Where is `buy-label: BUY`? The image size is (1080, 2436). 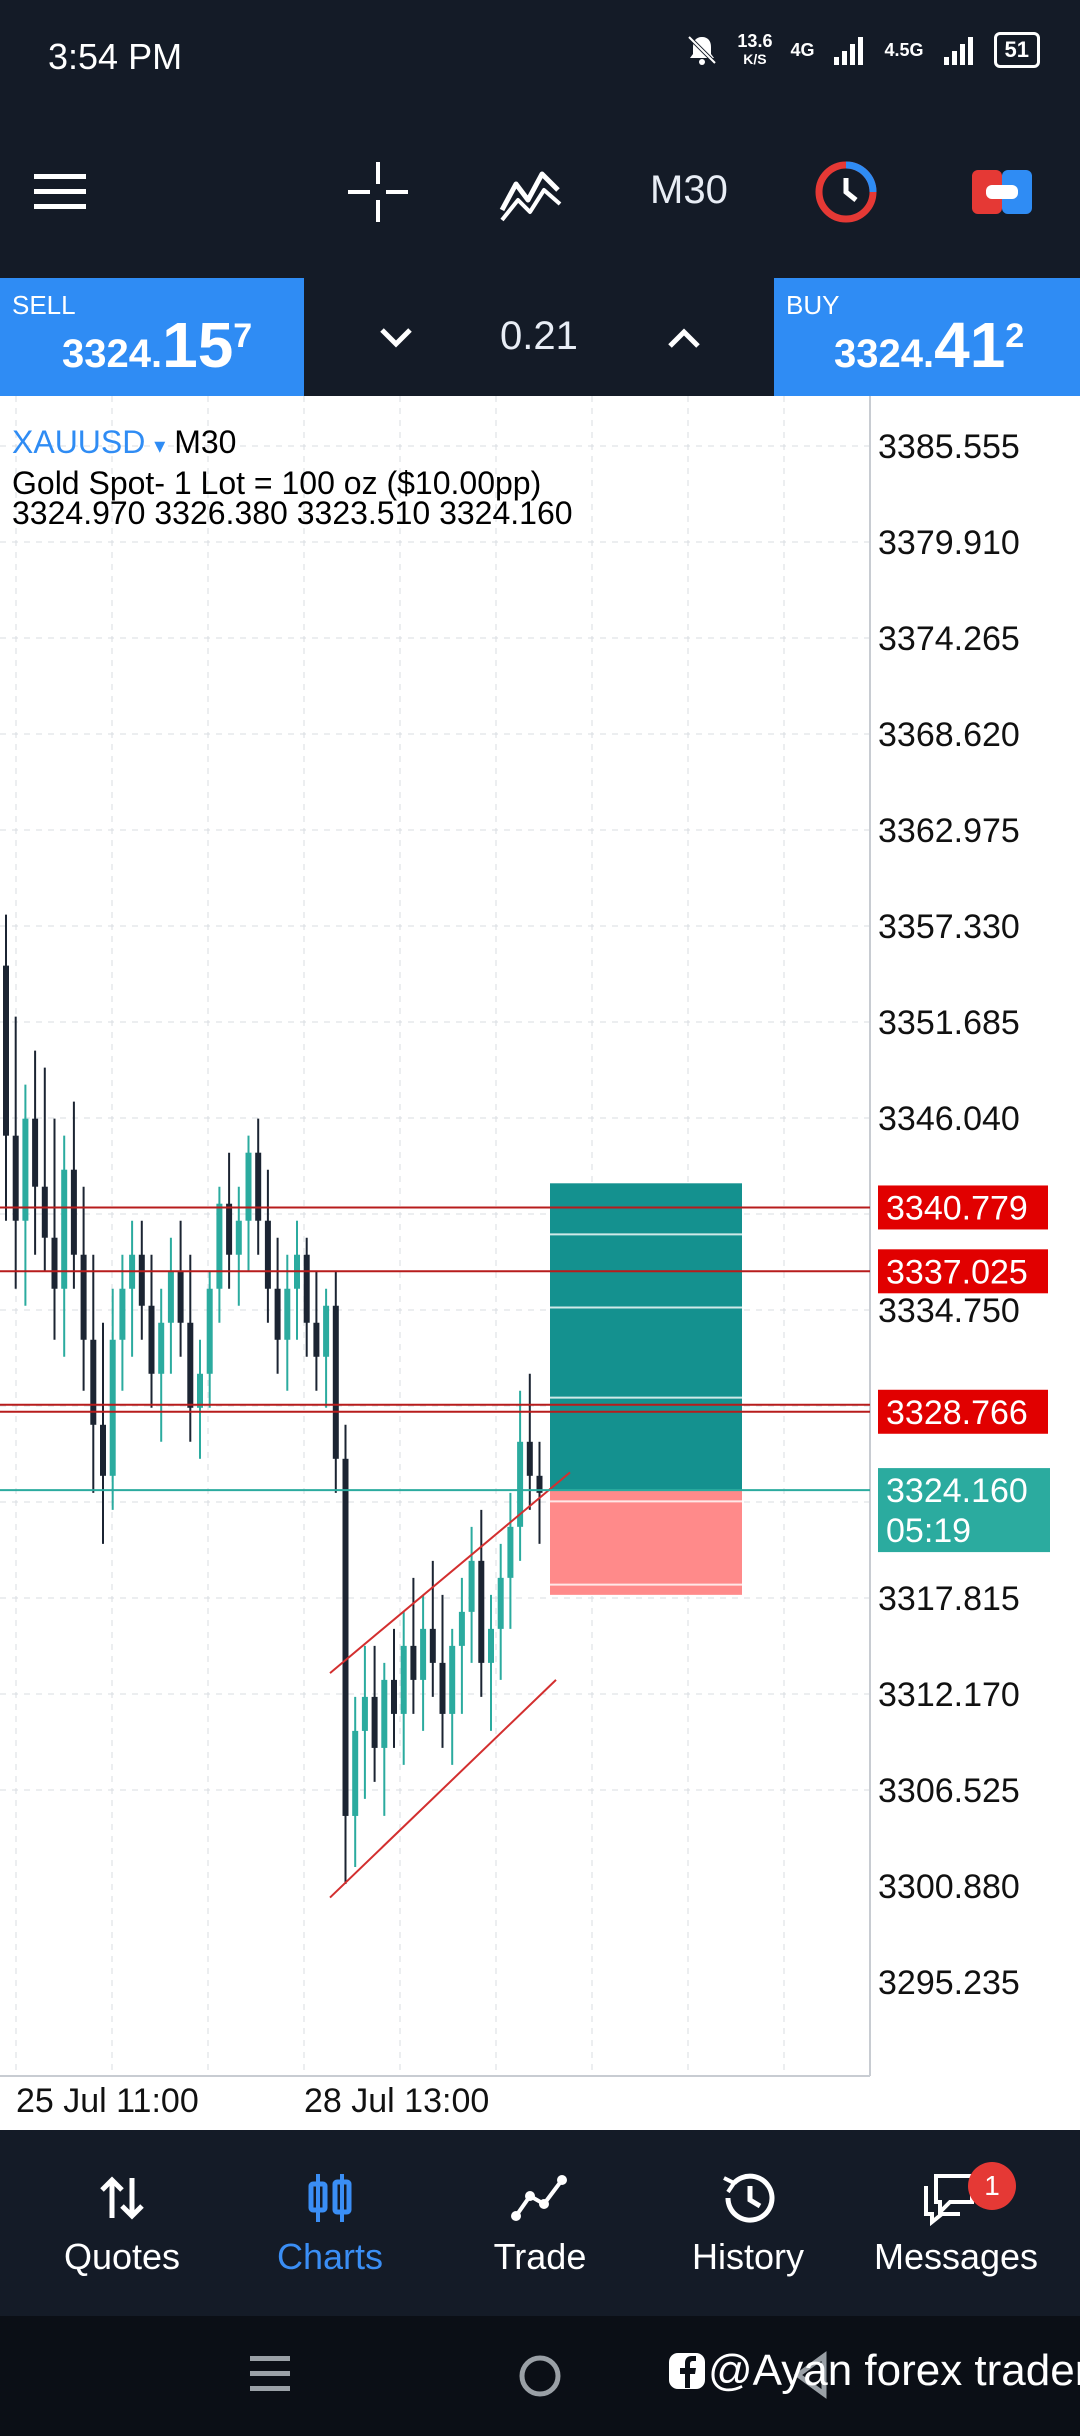 buy-label: BUY is located at coordinates (813, 305).